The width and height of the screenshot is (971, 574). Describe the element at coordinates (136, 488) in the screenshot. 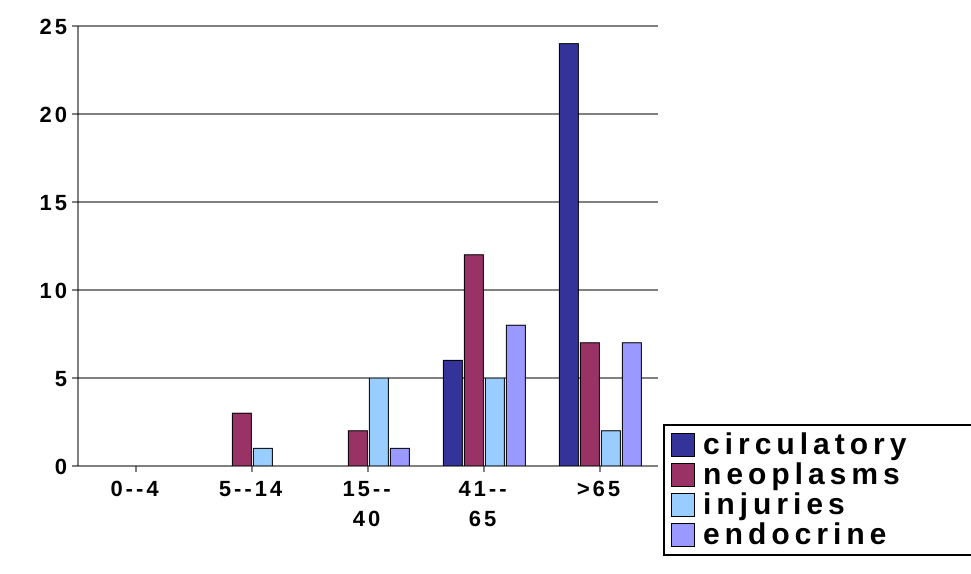

I see `x-tick-label: 0--4` at that location.